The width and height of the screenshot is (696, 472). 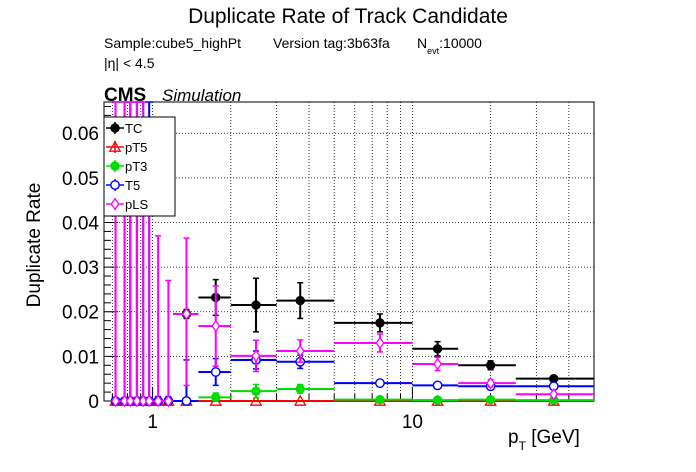 I want to click on legend-item-pt5: pT5, so click(x=126, y=147).